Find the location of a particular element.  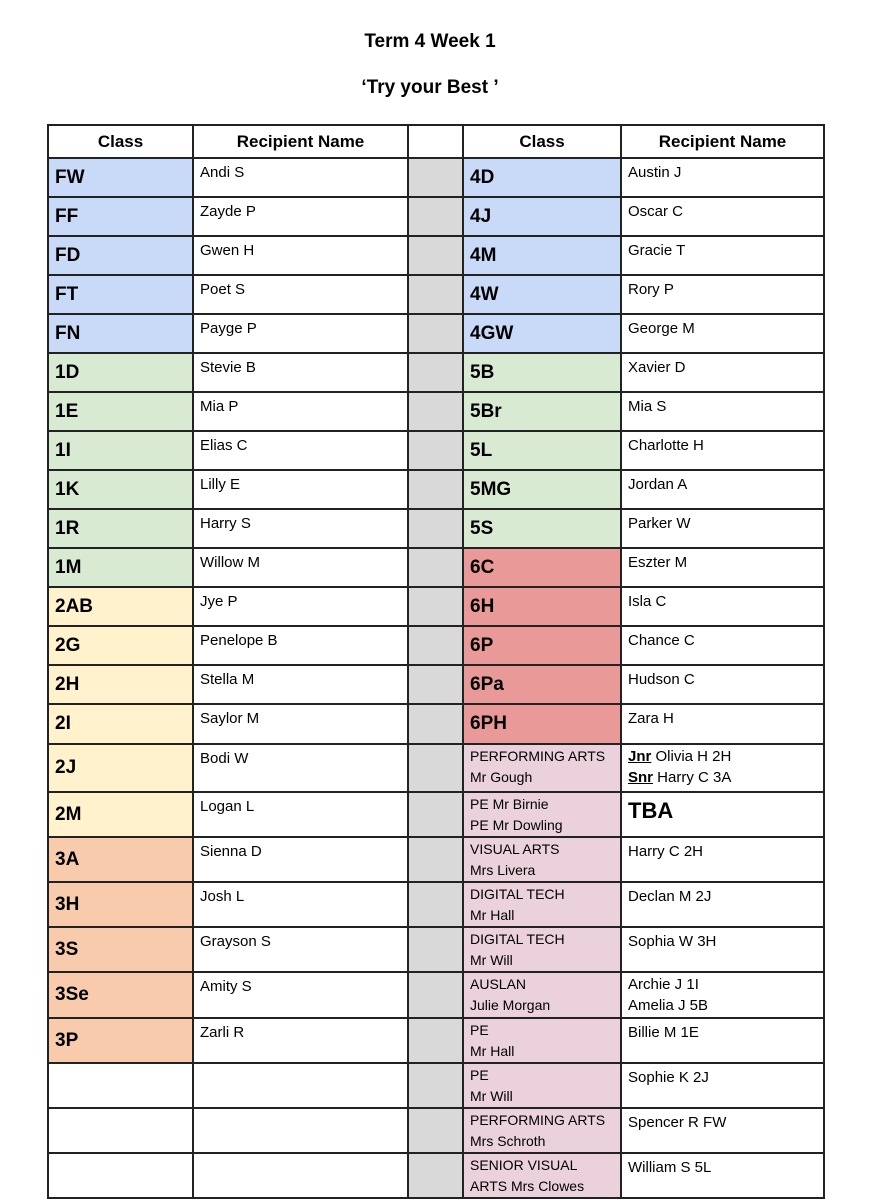

recipient-cell: Logan L is located at coordinates (300, 814).